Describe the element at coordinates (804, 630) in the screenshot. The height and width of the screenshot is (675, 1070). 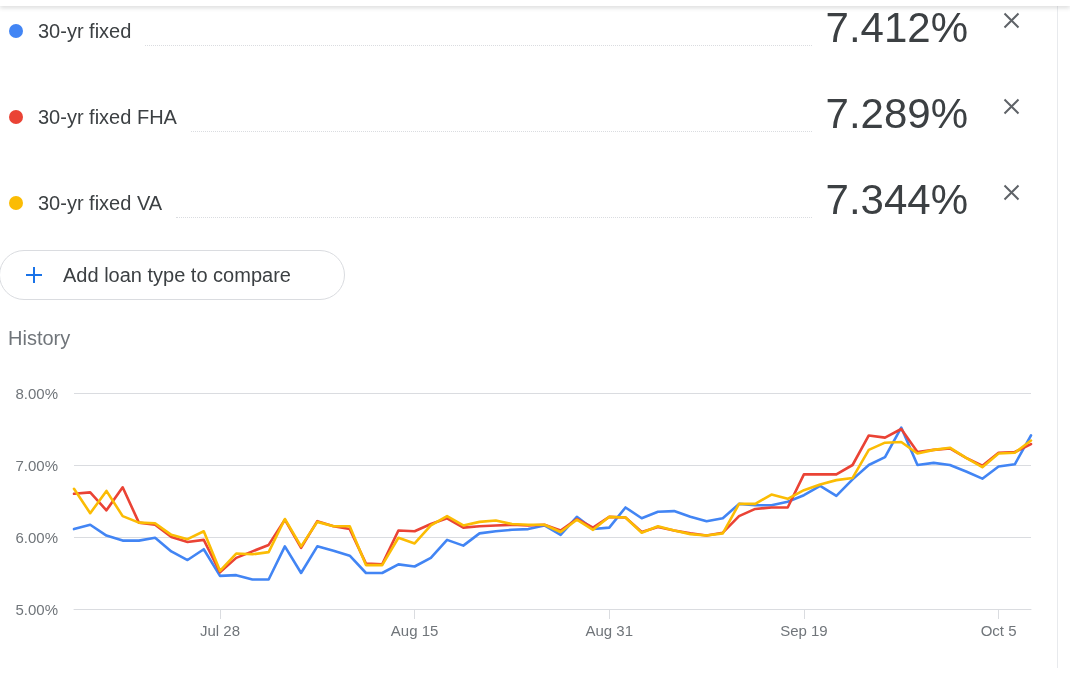
I see `x-tick-label: Sep 19` at that location.